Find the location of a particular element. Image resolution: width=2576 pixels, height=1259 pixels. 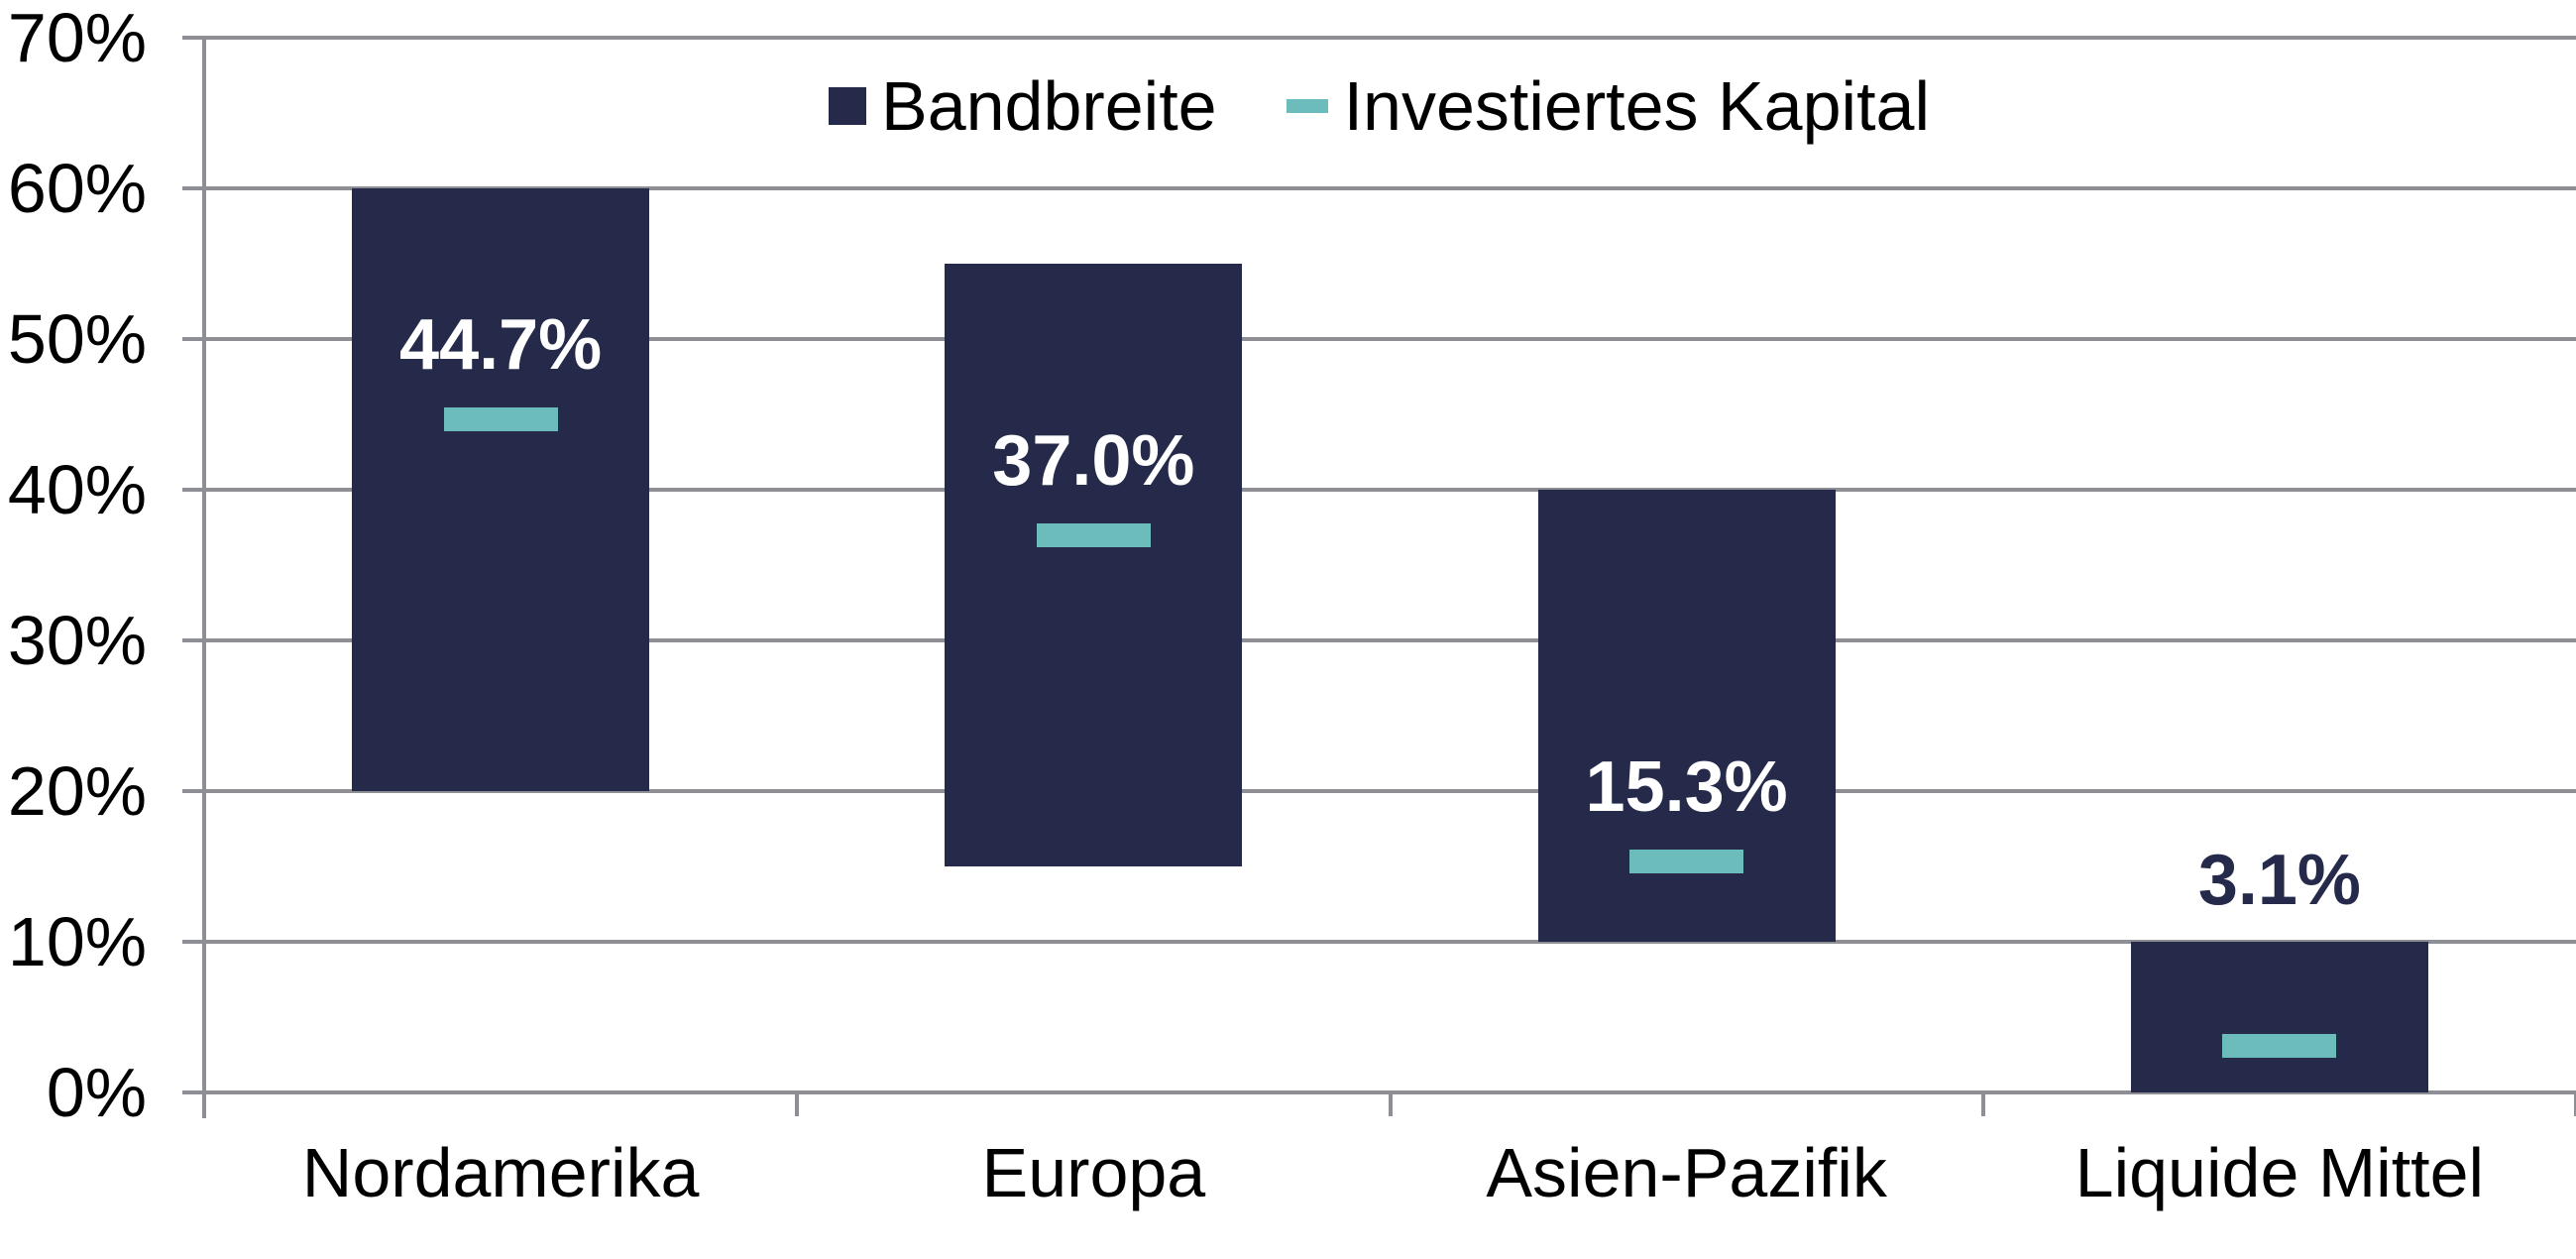

legend-label-bandbreite: Bandbreite is located at coordinates (1049, 106).